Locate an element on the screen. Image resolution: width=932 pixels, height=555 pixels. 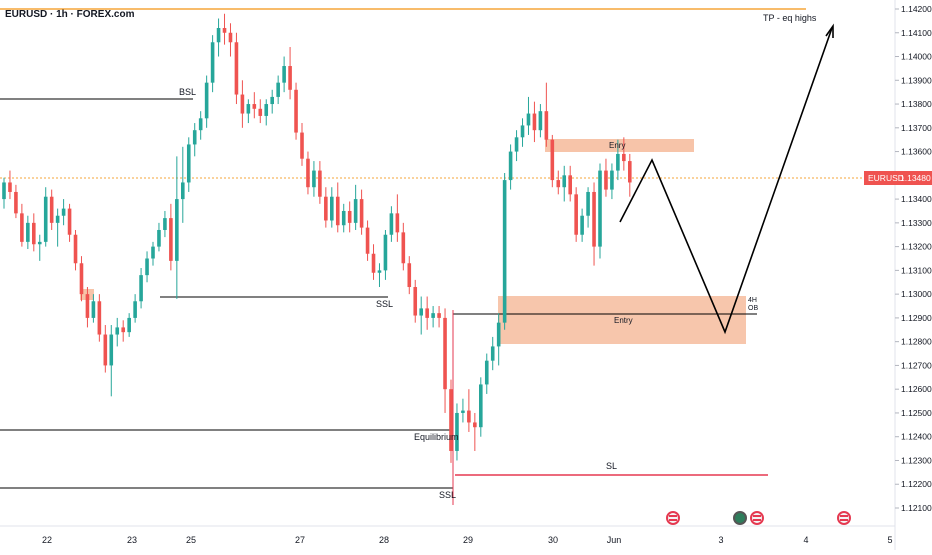
entry-zone-lower is located at coordinates (622, 320).